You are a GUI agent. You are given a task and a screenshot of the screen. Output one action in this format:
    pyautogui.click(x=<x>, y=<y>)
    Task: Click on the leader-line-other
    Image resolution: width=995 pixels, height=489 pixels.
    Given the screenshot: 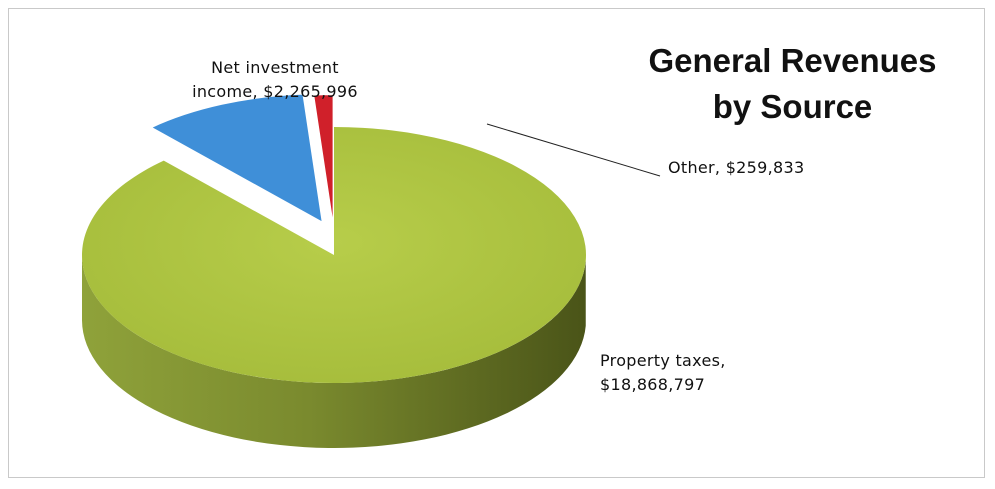 What is the action you would take?
    pyautogui.click(x=573, y=150)
    